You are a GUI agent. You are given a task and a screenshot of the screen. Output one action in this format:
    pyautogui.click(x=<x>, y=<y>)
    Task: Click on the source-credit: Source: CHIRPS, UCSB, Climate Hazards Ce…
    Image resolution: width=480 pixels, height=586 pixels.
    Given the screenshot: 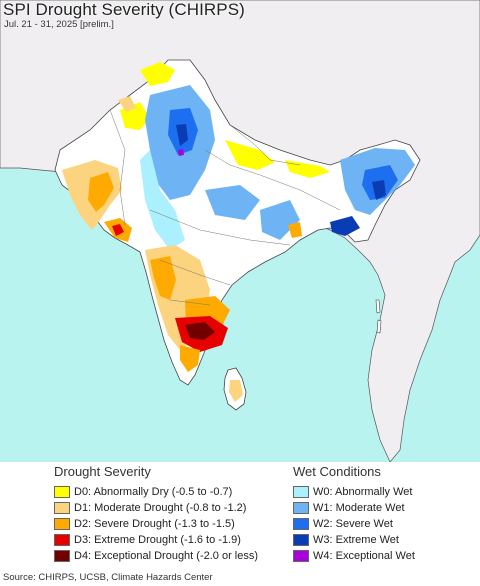 What is the action you would take?
    pyautogui.click(x=108, y=577)
    